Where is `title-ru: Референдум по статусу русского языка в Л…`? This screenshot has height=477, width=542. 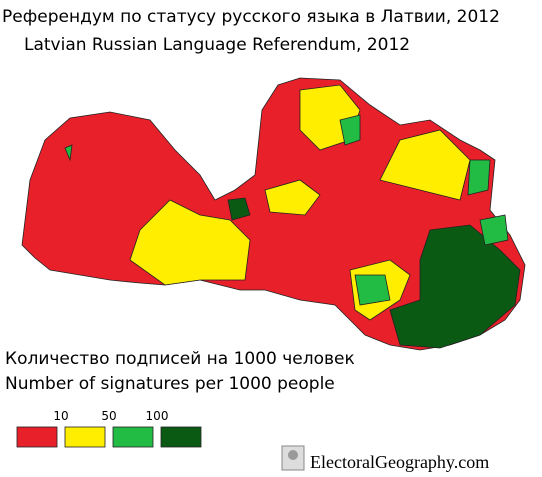
title-ru: Референдум по статусу русского языка в Л… is located at coordinates (251, 17).